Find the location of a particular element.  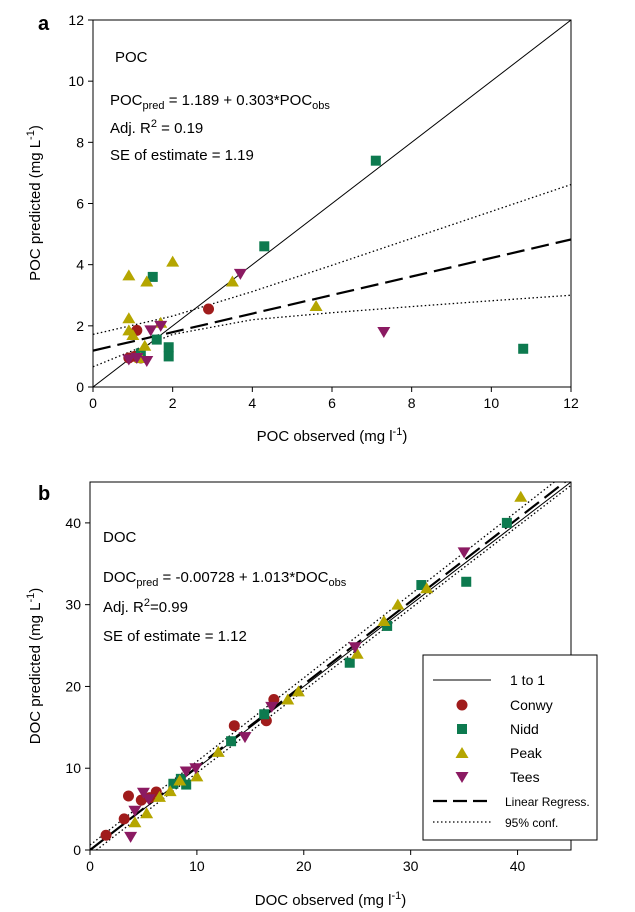

conf-upper-line is located at coordinates (332, 259).